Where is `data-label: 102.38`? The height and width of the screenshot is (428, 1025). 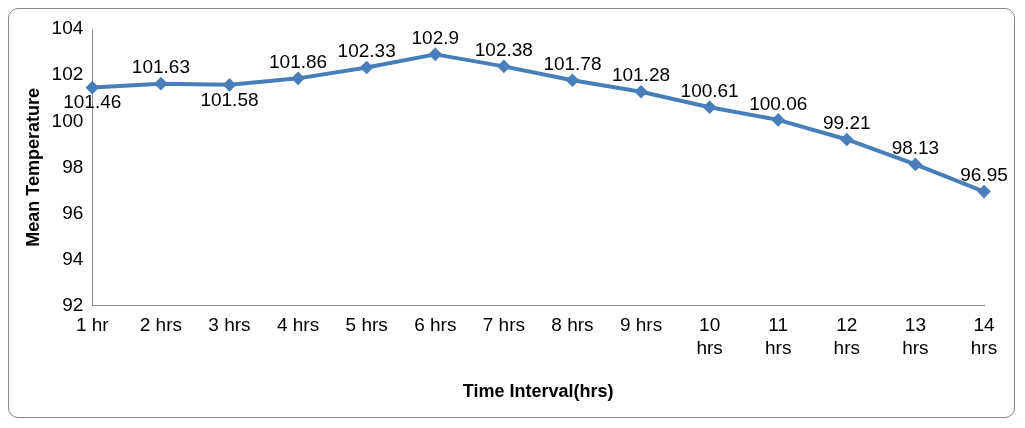
data-label: 102.38 is located at coordinates (503, 50).